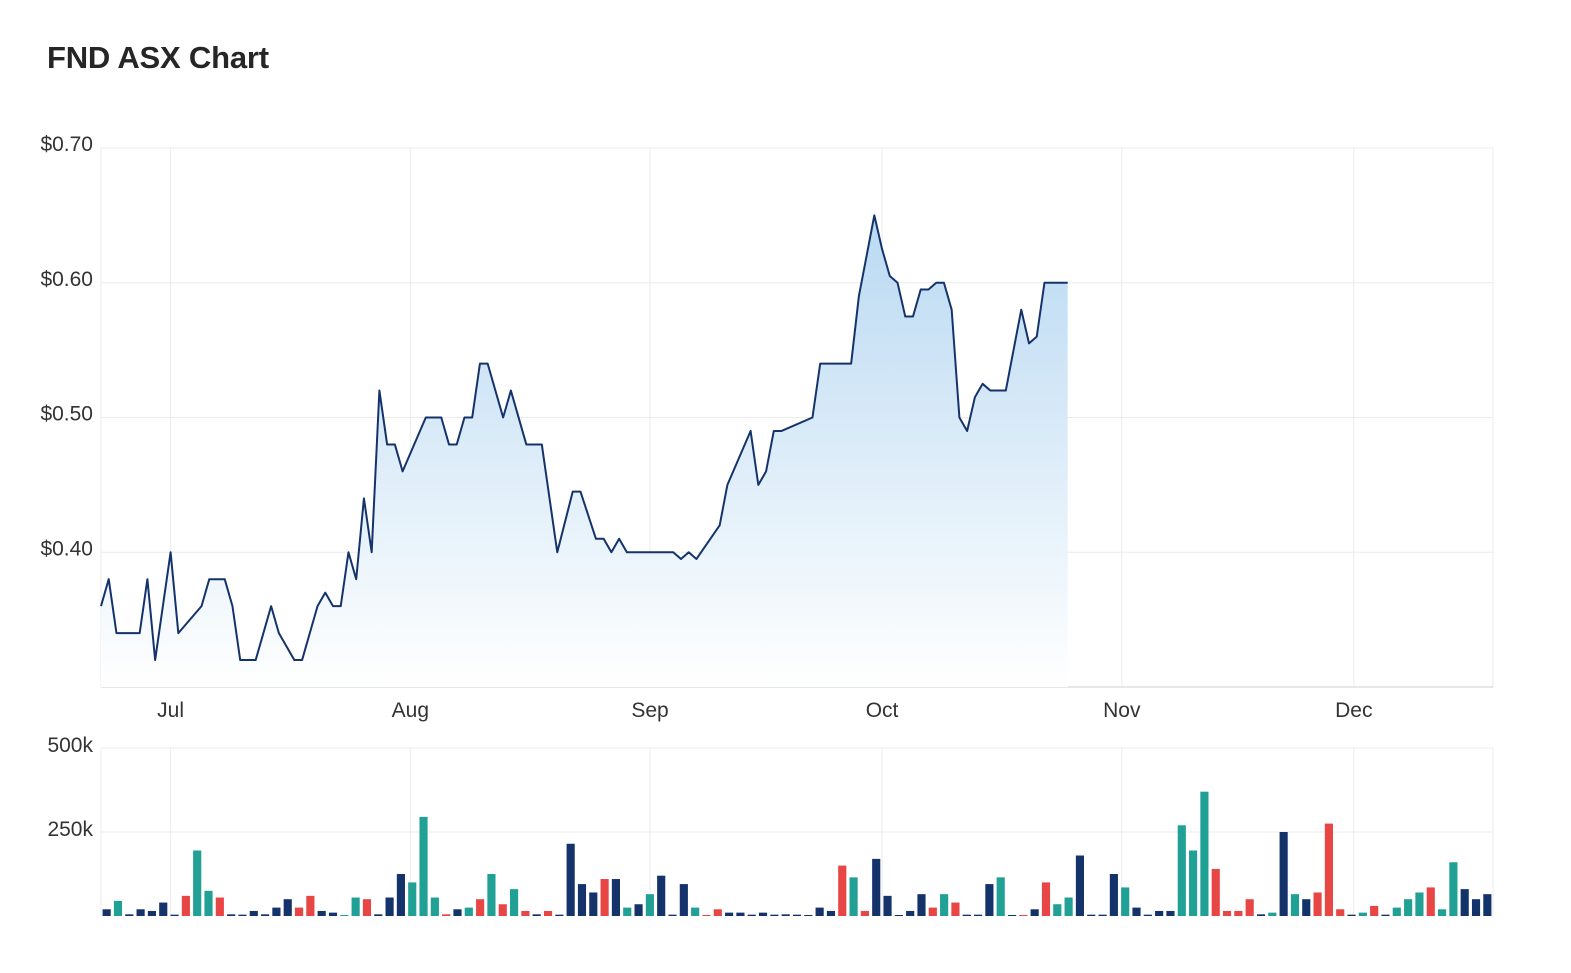 The height and width of the screenshot is (973, 1571). What do you see at coordinates (70, 829) in the screenshot?
I see `volume-y-tick-label: 250k` at bounding box center [70, 829].